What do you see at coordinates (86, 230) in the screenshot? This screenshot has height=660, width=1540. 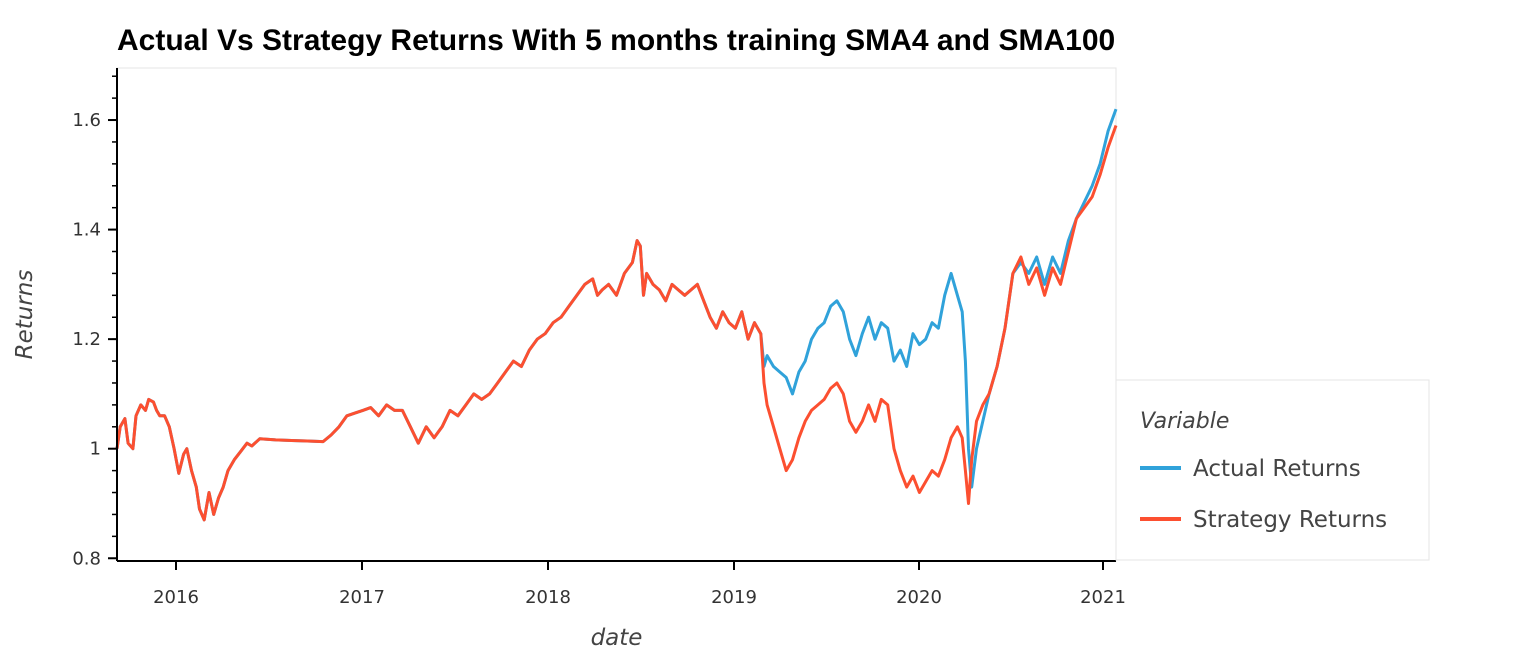 I see `y-tick-label: 1.4` at bounding box center [86, 230].